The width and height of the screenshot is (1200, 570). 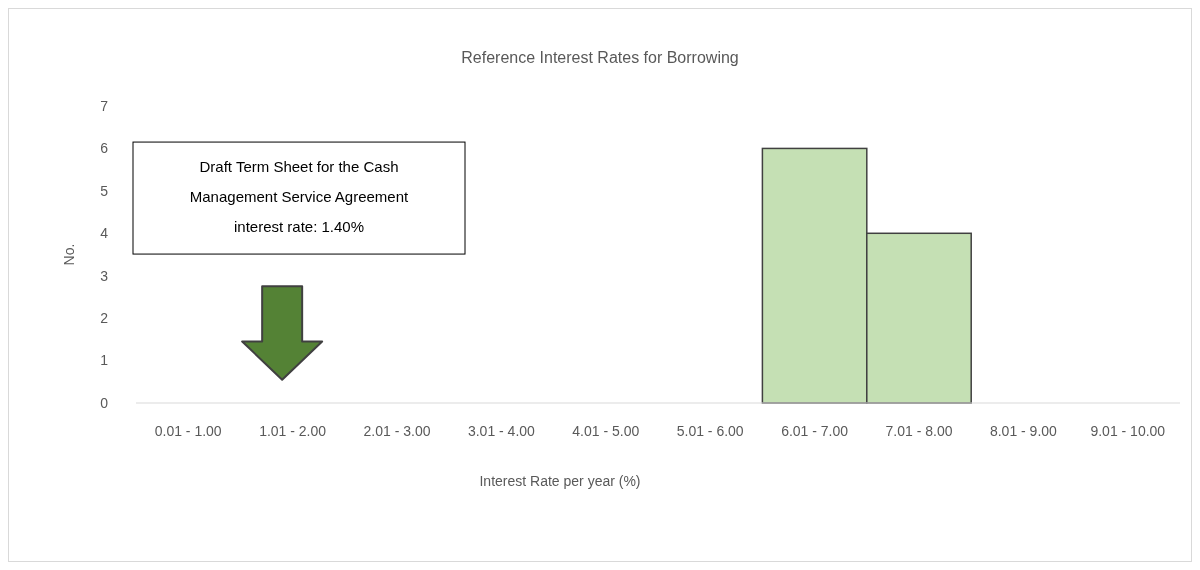 I want to click on x-tick-label: 4.01 - 5.00, so click(x=606, y=431).